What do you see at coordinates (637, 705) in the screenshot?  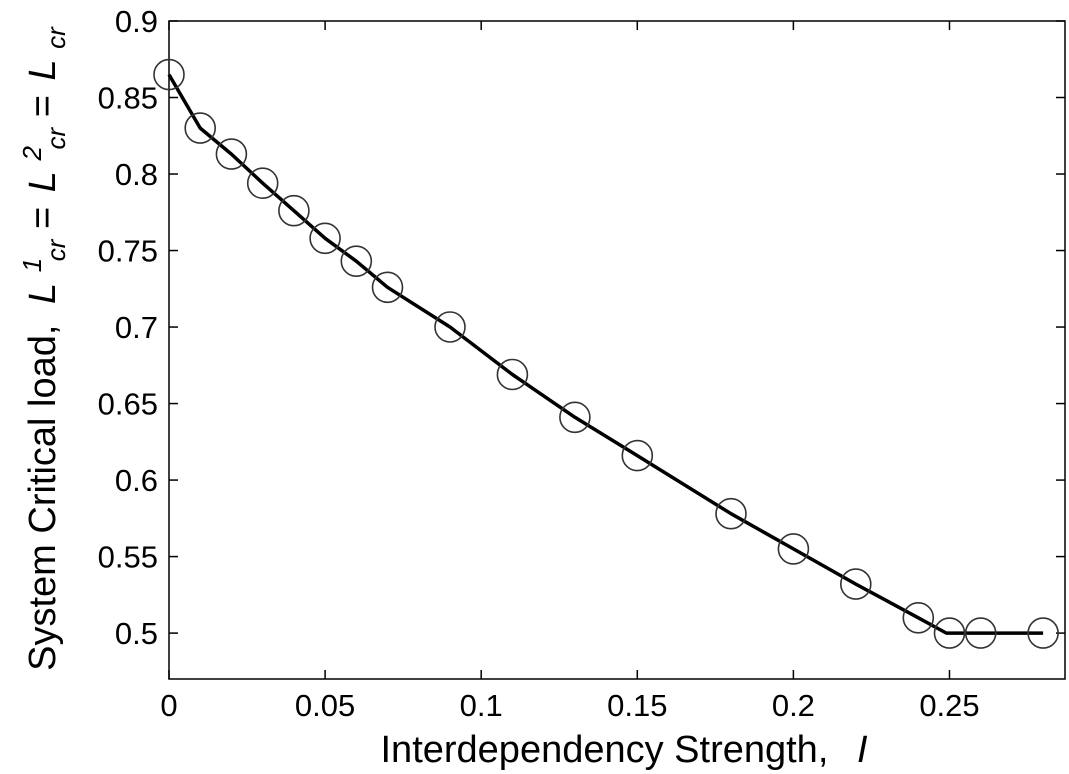 I see `x-tick-label: 0.15` at bounding box center [637, 705].